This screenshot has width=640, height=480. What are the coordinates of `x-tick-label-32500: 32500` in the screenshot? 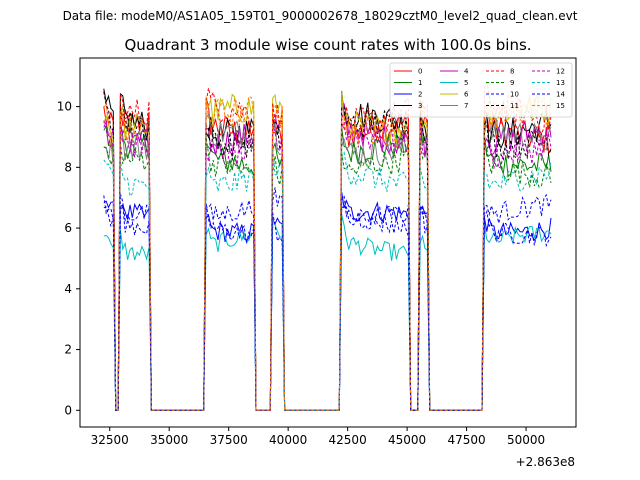 It's located at (110, 440).